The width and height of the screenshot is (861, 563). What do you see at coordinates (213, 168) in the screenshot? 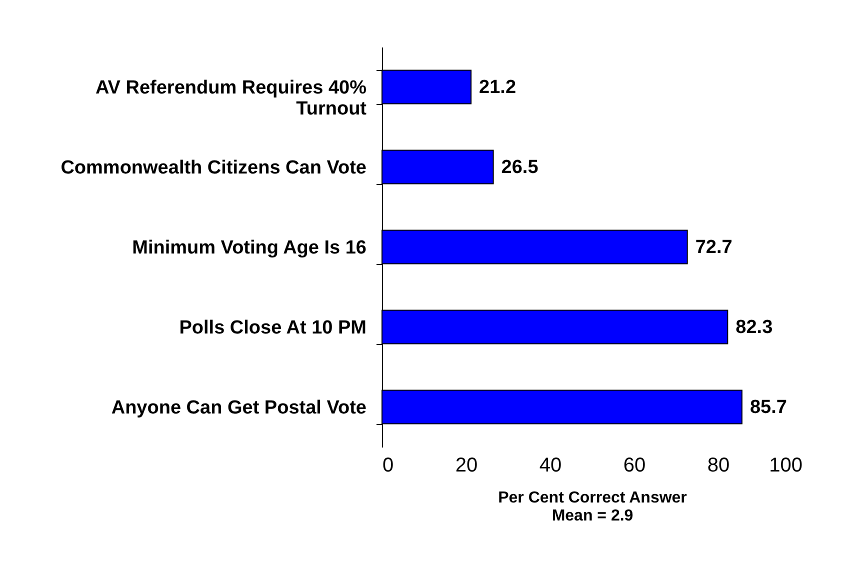
I see `y-tick-label: Commonwealth Citizens Can Vote` at bounding box center [213, 168].